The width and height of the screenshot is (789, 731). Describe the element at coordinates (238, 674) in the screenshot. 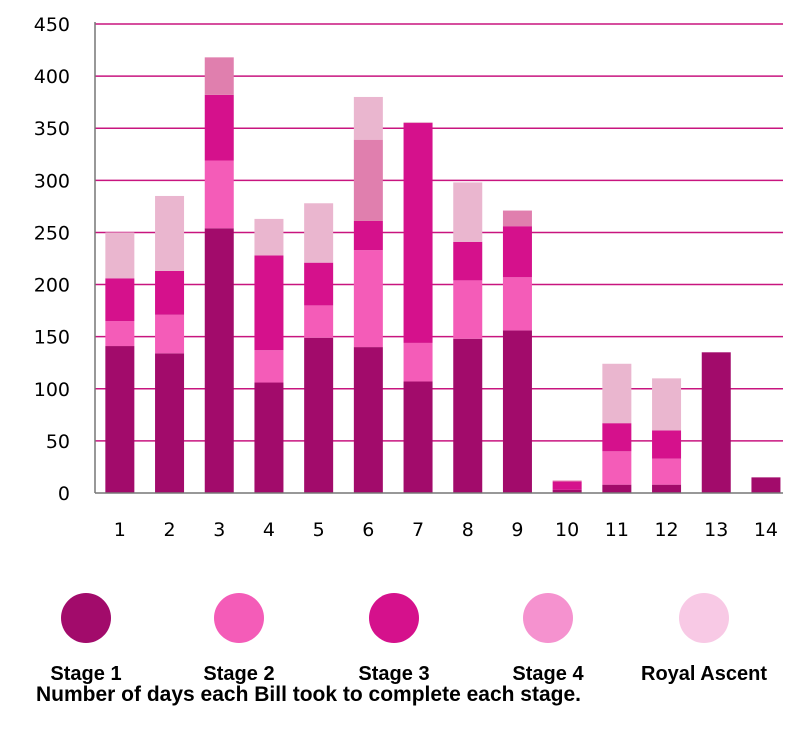

I see `legend-label-stage-2: Stage 2` at that location.